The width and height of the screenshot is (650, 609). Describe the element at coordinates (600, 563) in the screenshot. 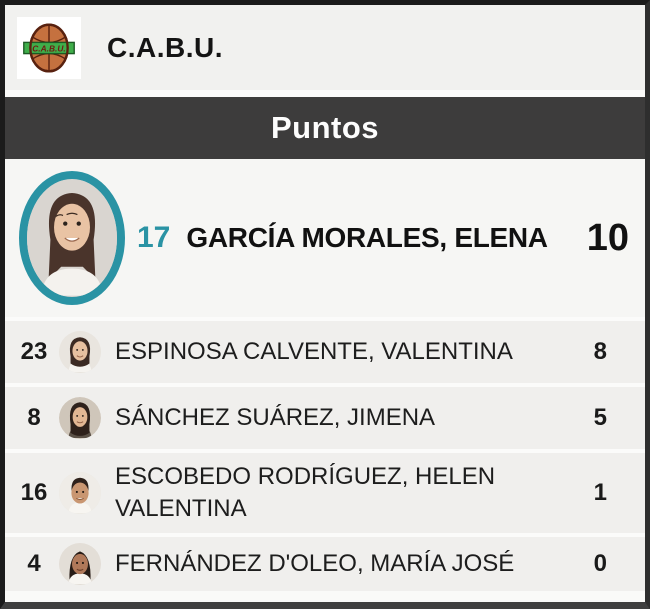

I see `player-points: 0` at that location.